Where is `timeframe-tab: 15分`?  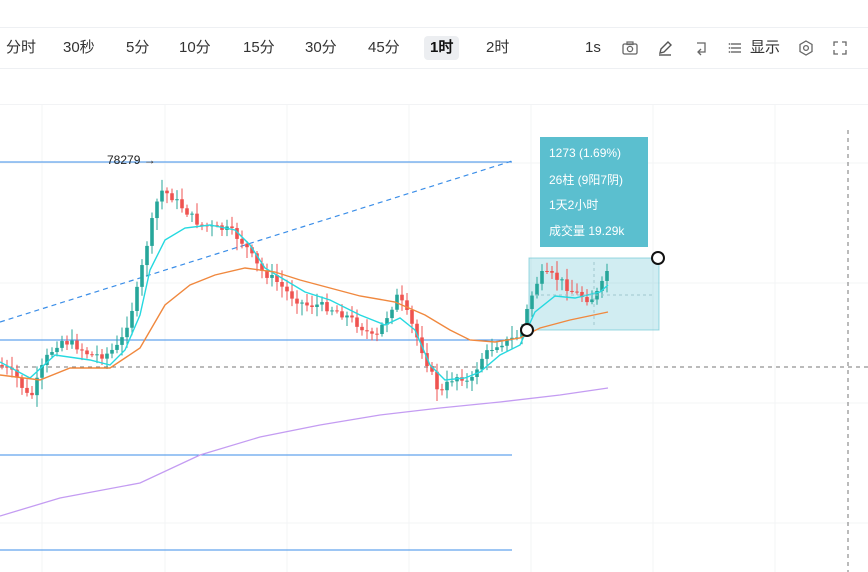
timeframe-tab: 15分 is located at coordinates (259, 47).